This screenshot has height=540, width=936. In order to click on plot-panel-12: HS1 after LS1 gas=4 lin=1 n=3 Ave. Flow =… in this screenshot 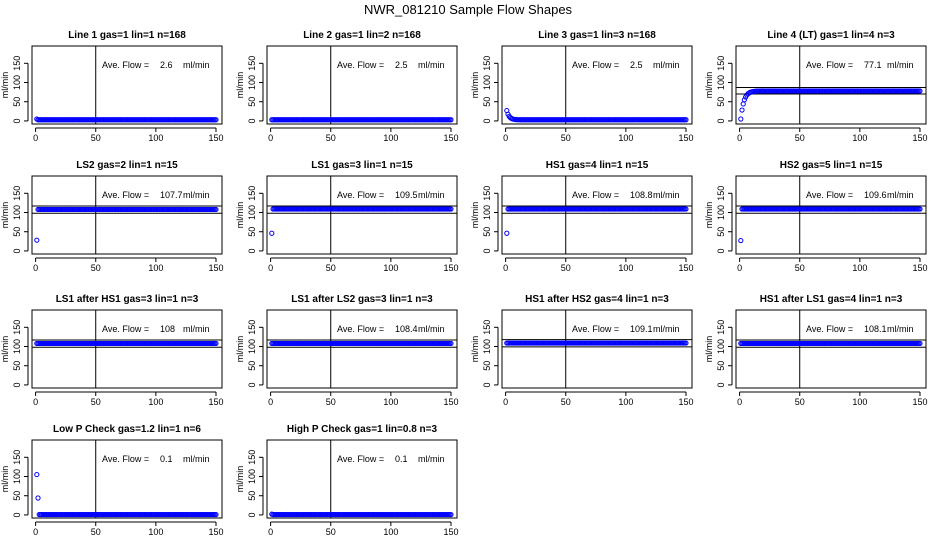, I will do `click(816, 350)`.